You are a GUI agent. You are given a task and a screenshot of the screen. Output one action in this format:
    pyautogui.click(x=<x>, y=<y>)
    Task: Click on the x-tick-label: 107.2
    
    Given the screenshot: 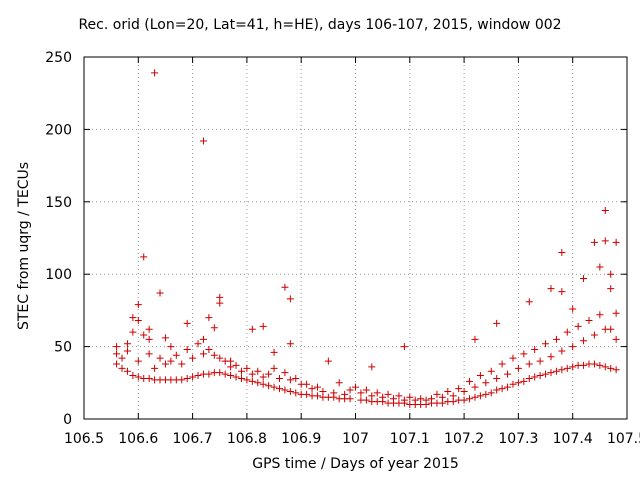 What is the action you would take?
    pyautogui.click(x=464, y=439)
    